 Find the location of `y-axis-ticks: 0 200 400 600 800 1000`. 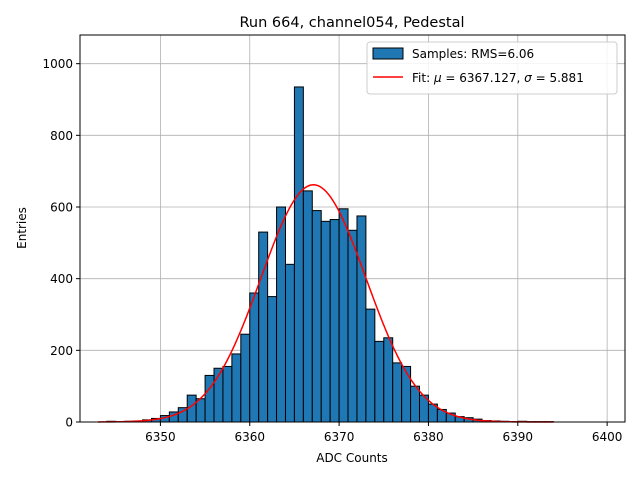

y-axis-ticks: 0 200 400 600 800 1000 is located at coordinates (61, 243).